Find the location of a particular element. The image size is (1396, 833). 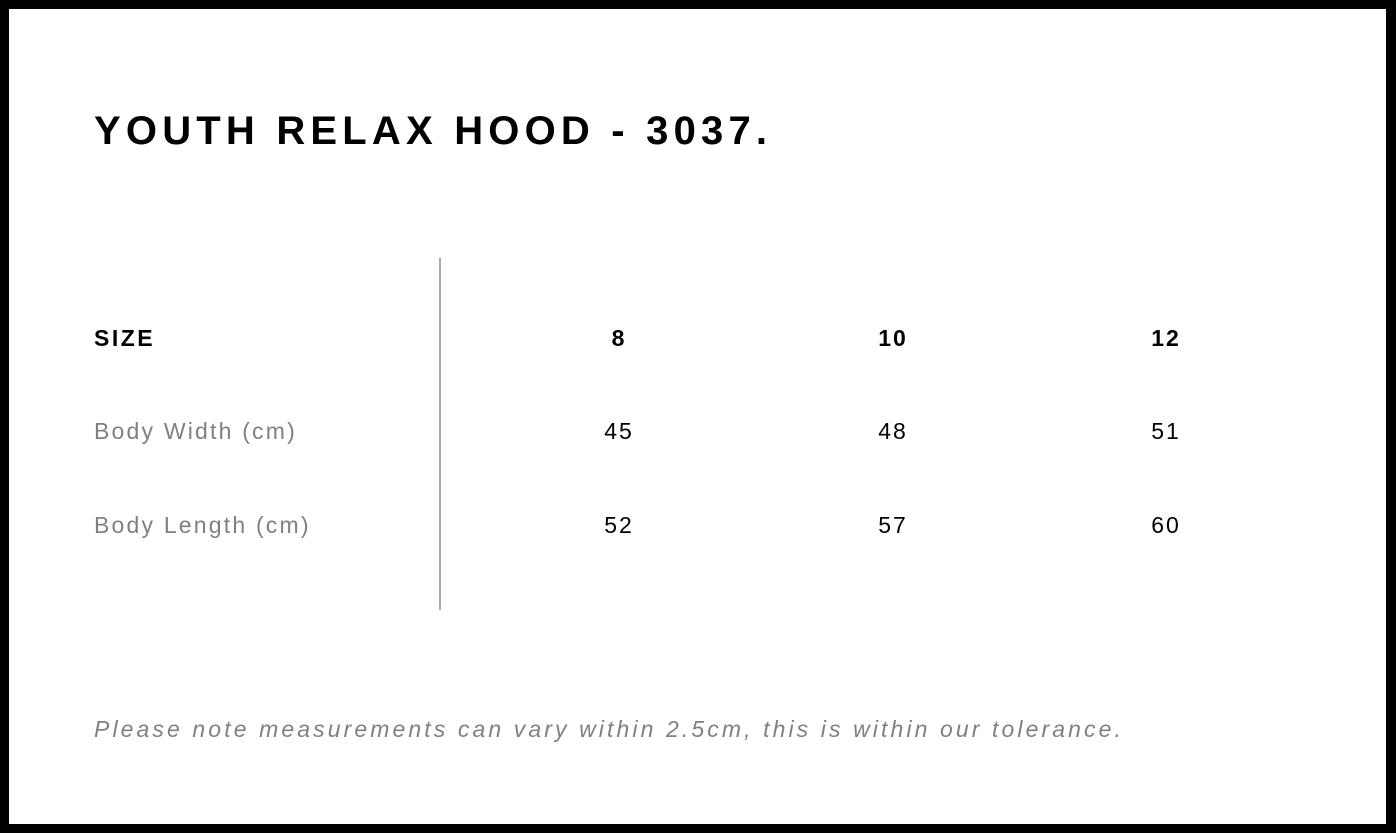

size-10-header: 10 is located at coordinates (893, 338).